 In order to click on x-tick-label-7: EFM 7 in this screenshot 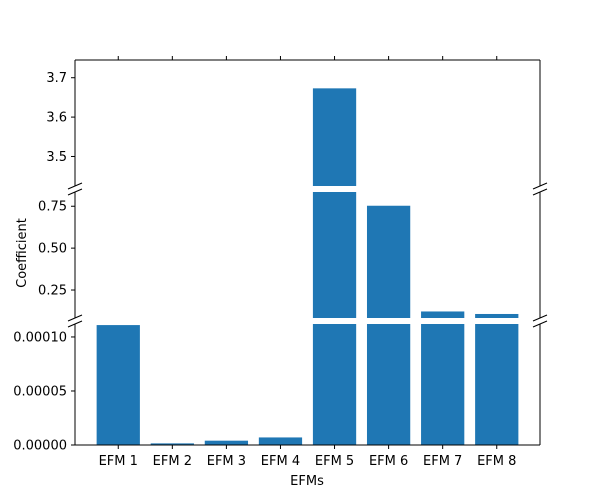, I will do `click(442, 461)`.